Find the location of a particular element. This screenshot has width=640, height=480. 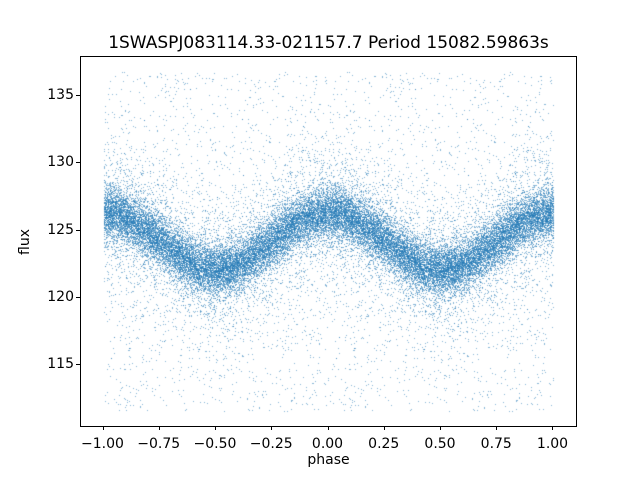

x-tick-label: 0.50 is located at coordinates (440, 444).